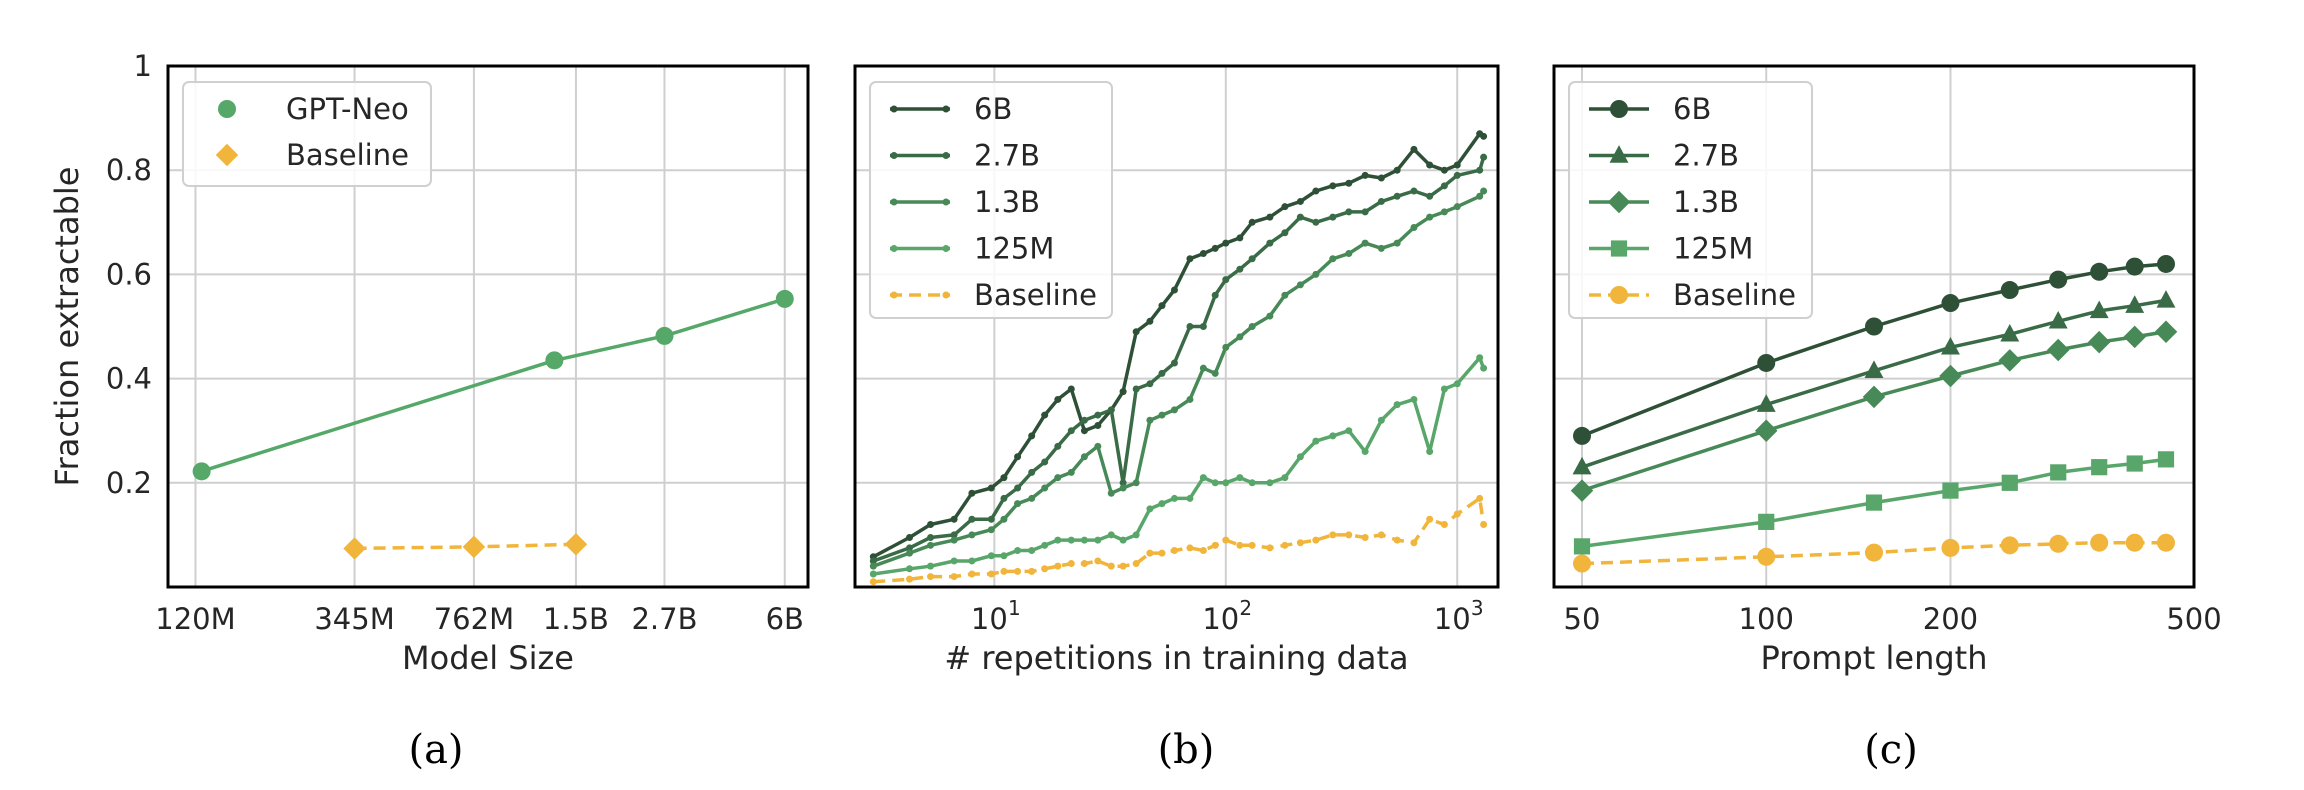 Image resolution: width=2304 pixels, height=790 pixels. What do you see at coordinates (1664, 202) in the screenshot?
I see `legend-item: 1.3B` at bounding box center [1664, 202].